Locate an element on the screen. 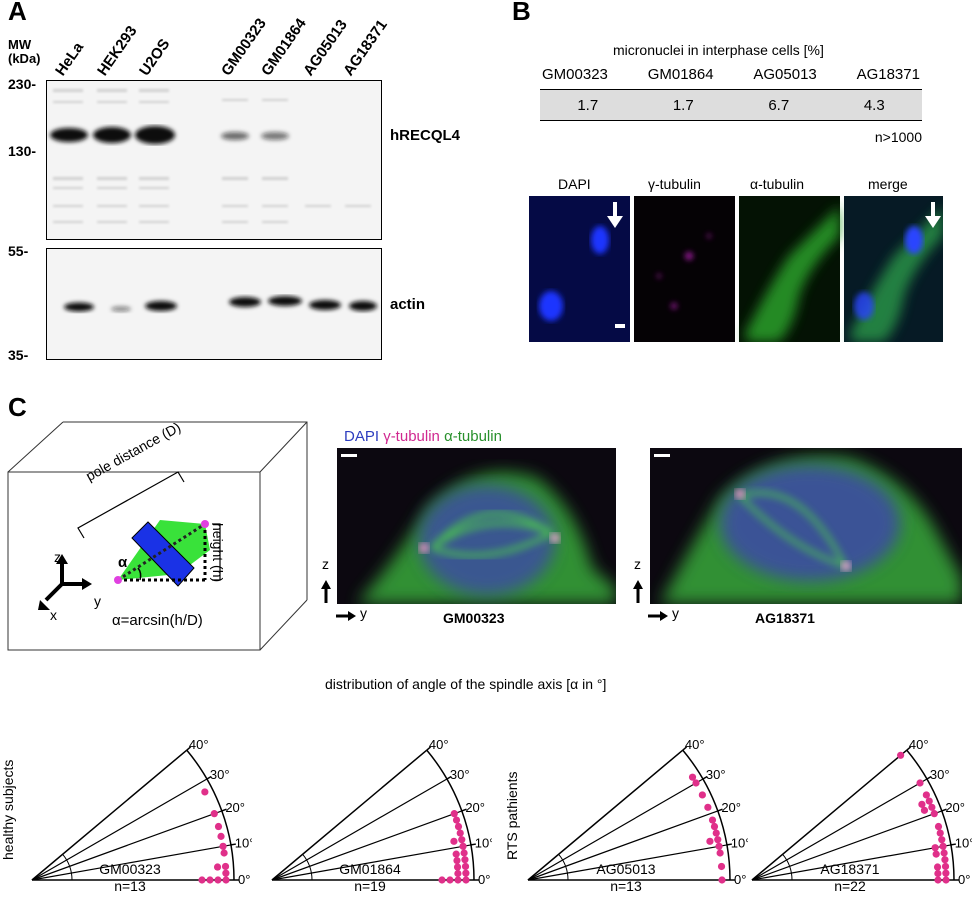  polar-label: AG18371 n=22 is located at coordinates (850, 878).